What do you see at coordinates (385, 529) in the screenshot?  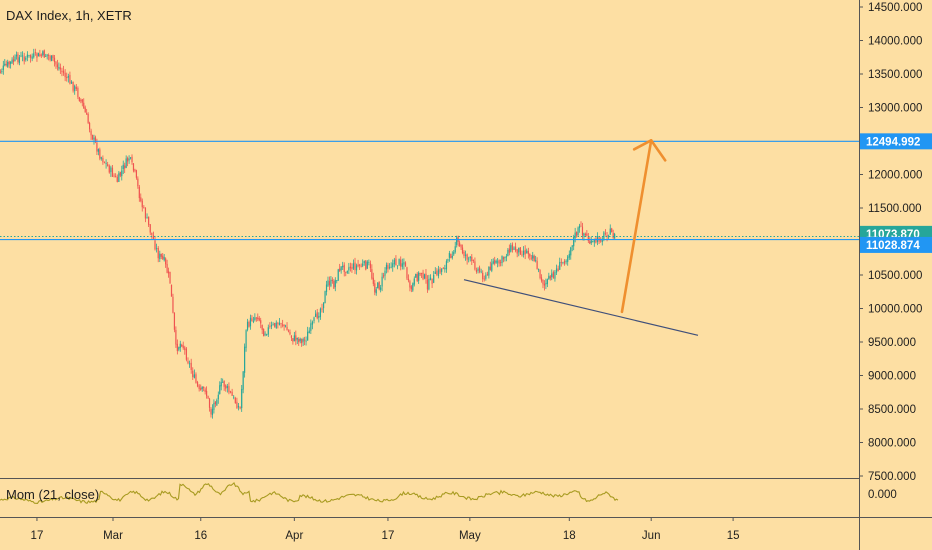 I see `time-axis: 17 Mar 16 Apr 17 May 18 Jun 15` at bounding box center [385, 529].